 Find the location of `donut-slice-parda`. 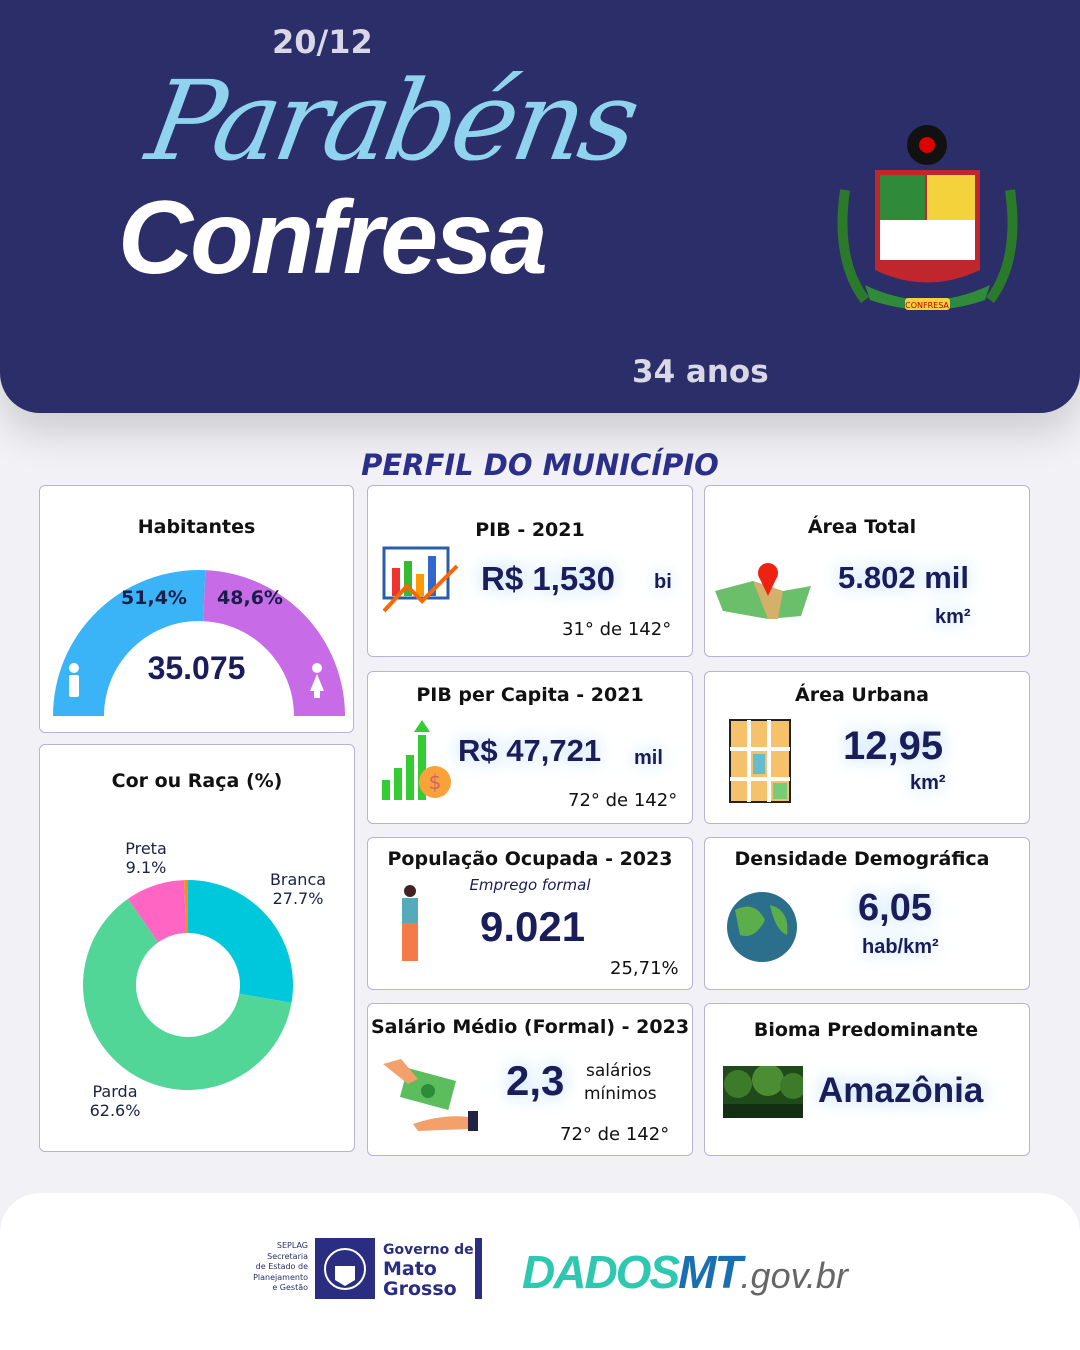

donut-slice-parda is located at coordinates (187, 994).